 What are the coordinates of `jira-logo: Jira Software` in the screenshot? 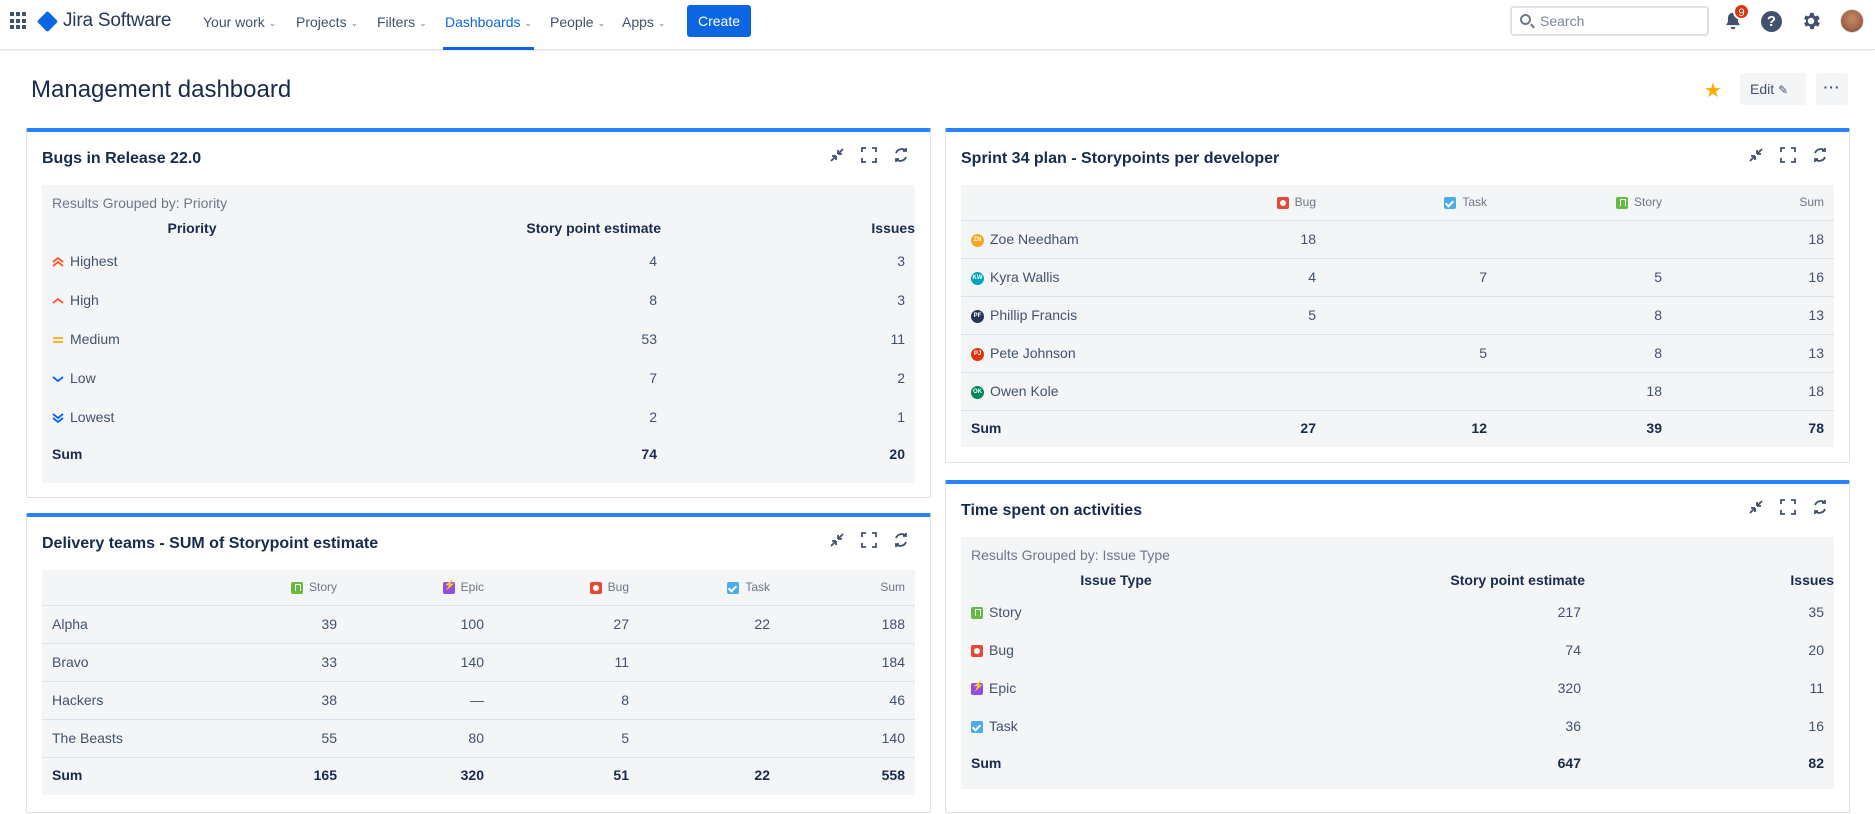 It's located at (103, 21).